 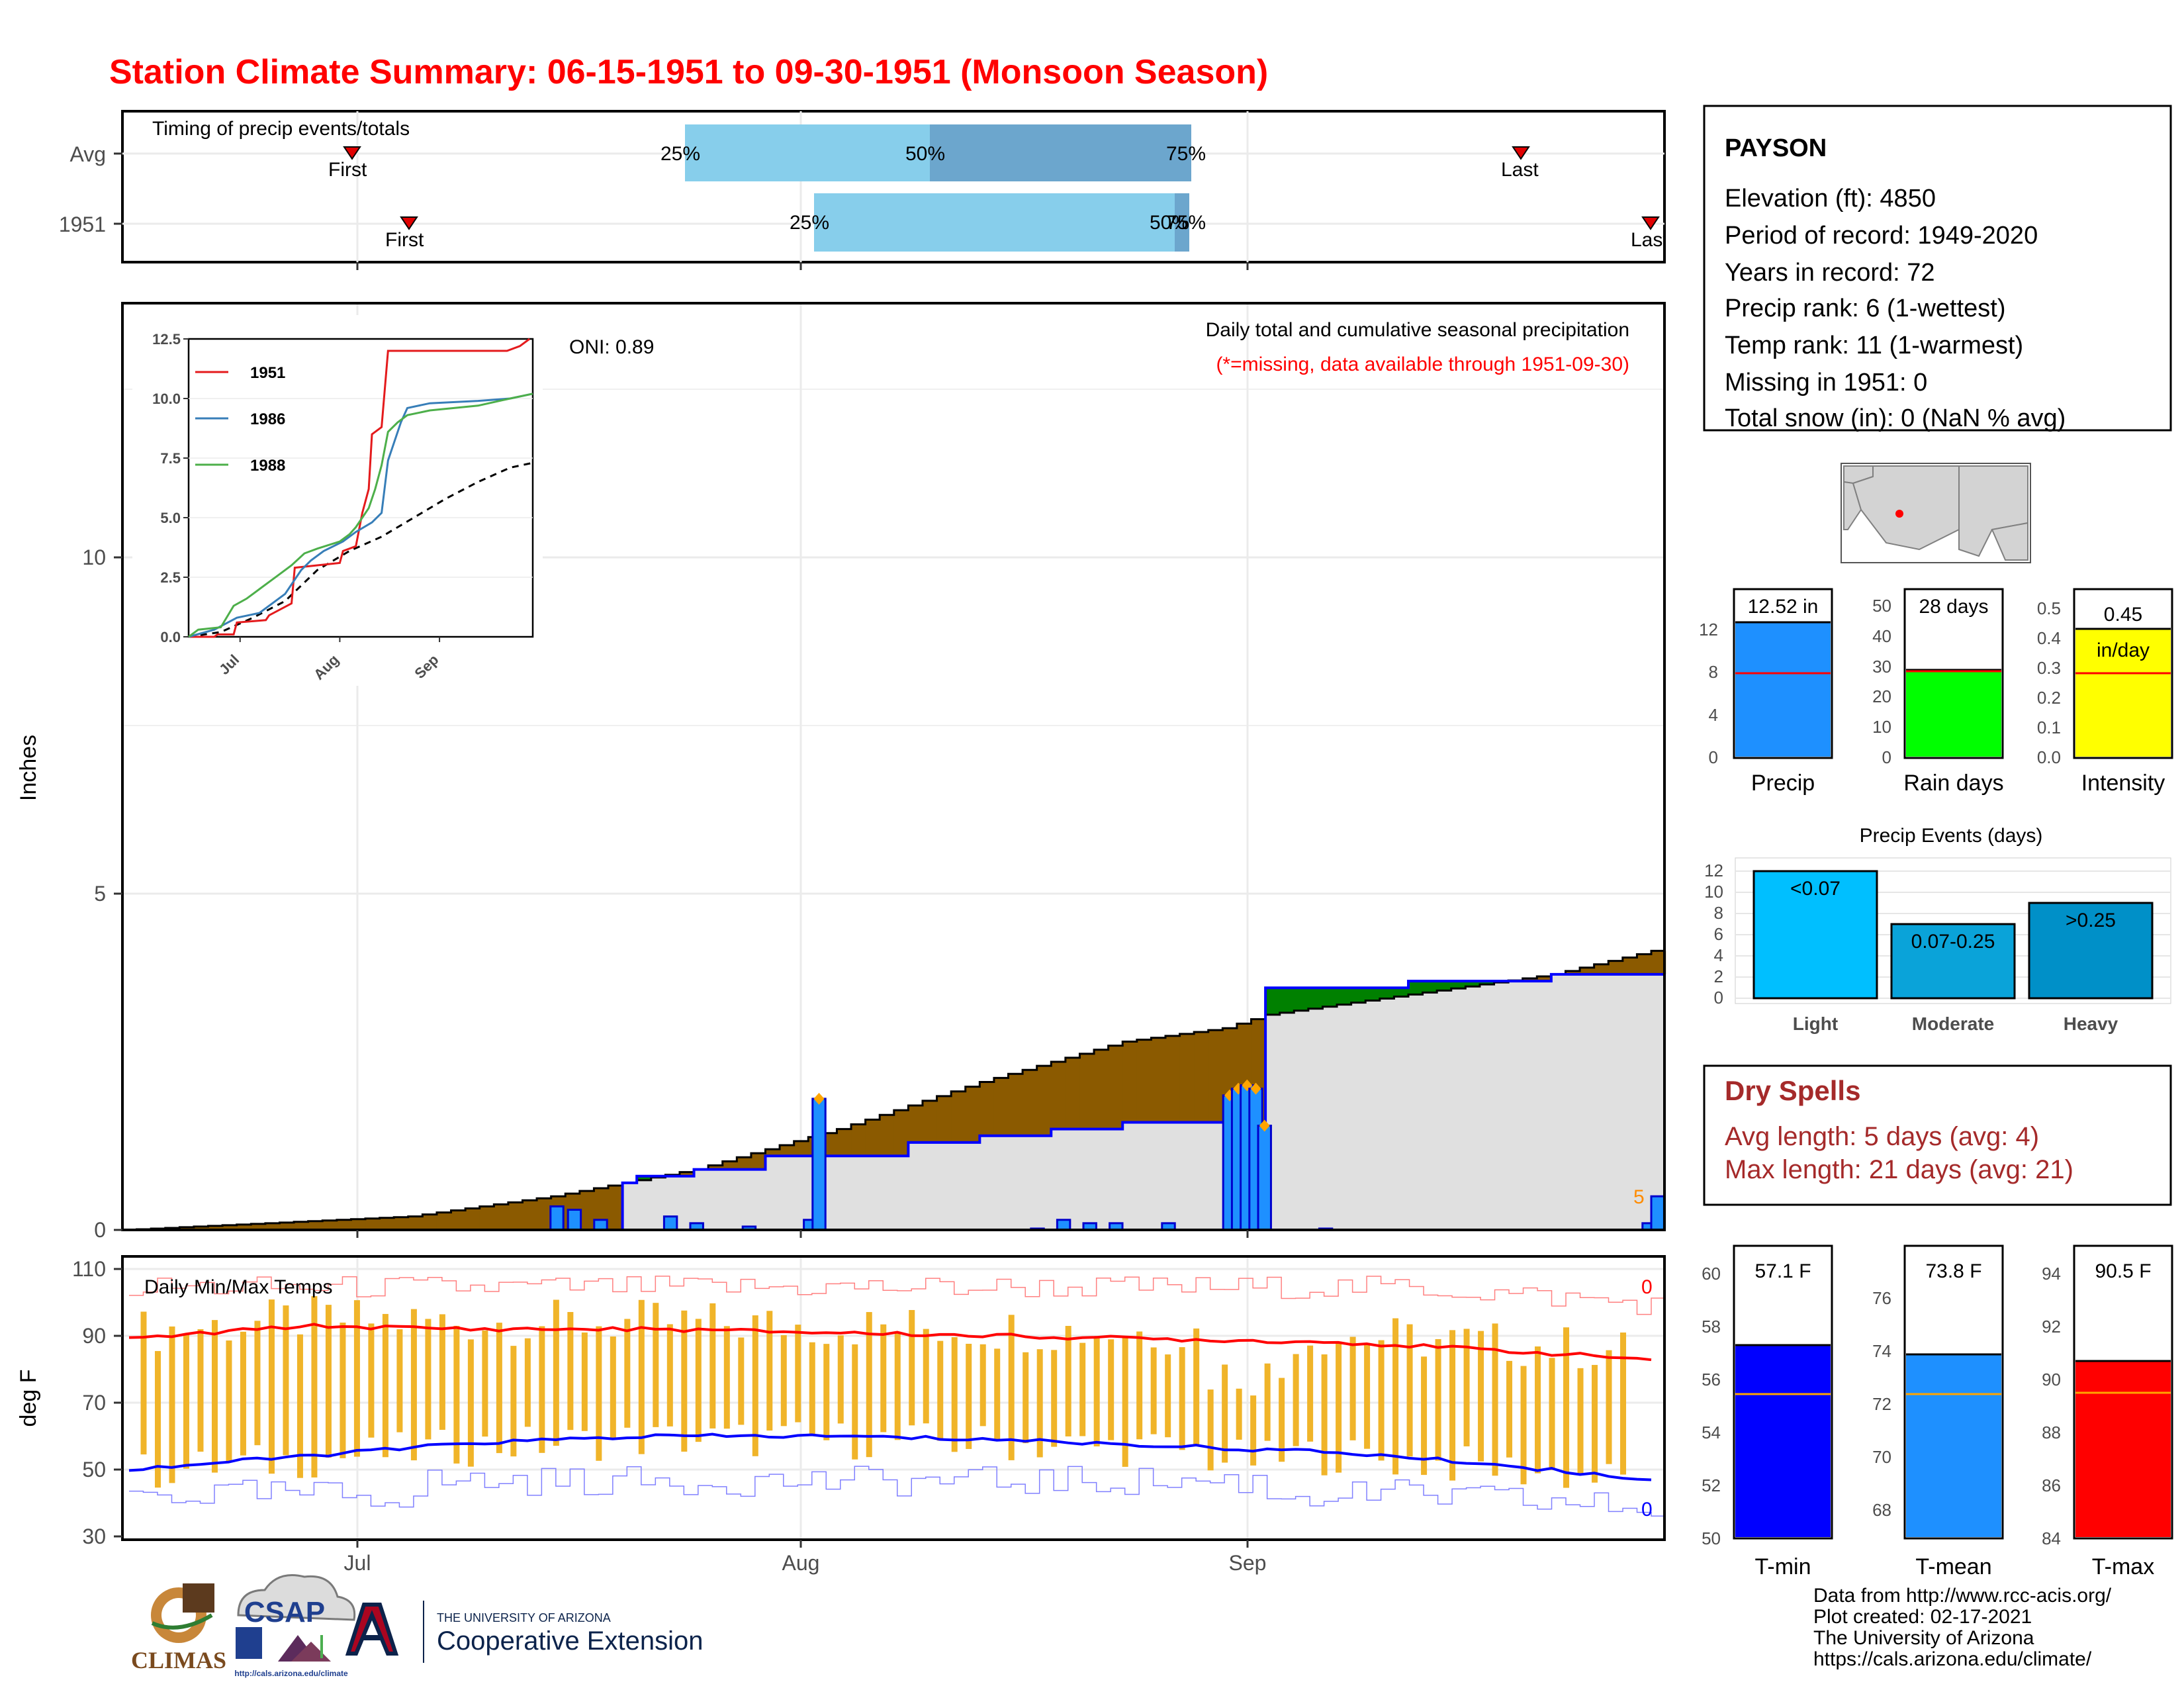 What do you see at coordinates (1881, 1510) in the screenshot?
I see `svg-text: 68` at bounding box center [1881, 1510].